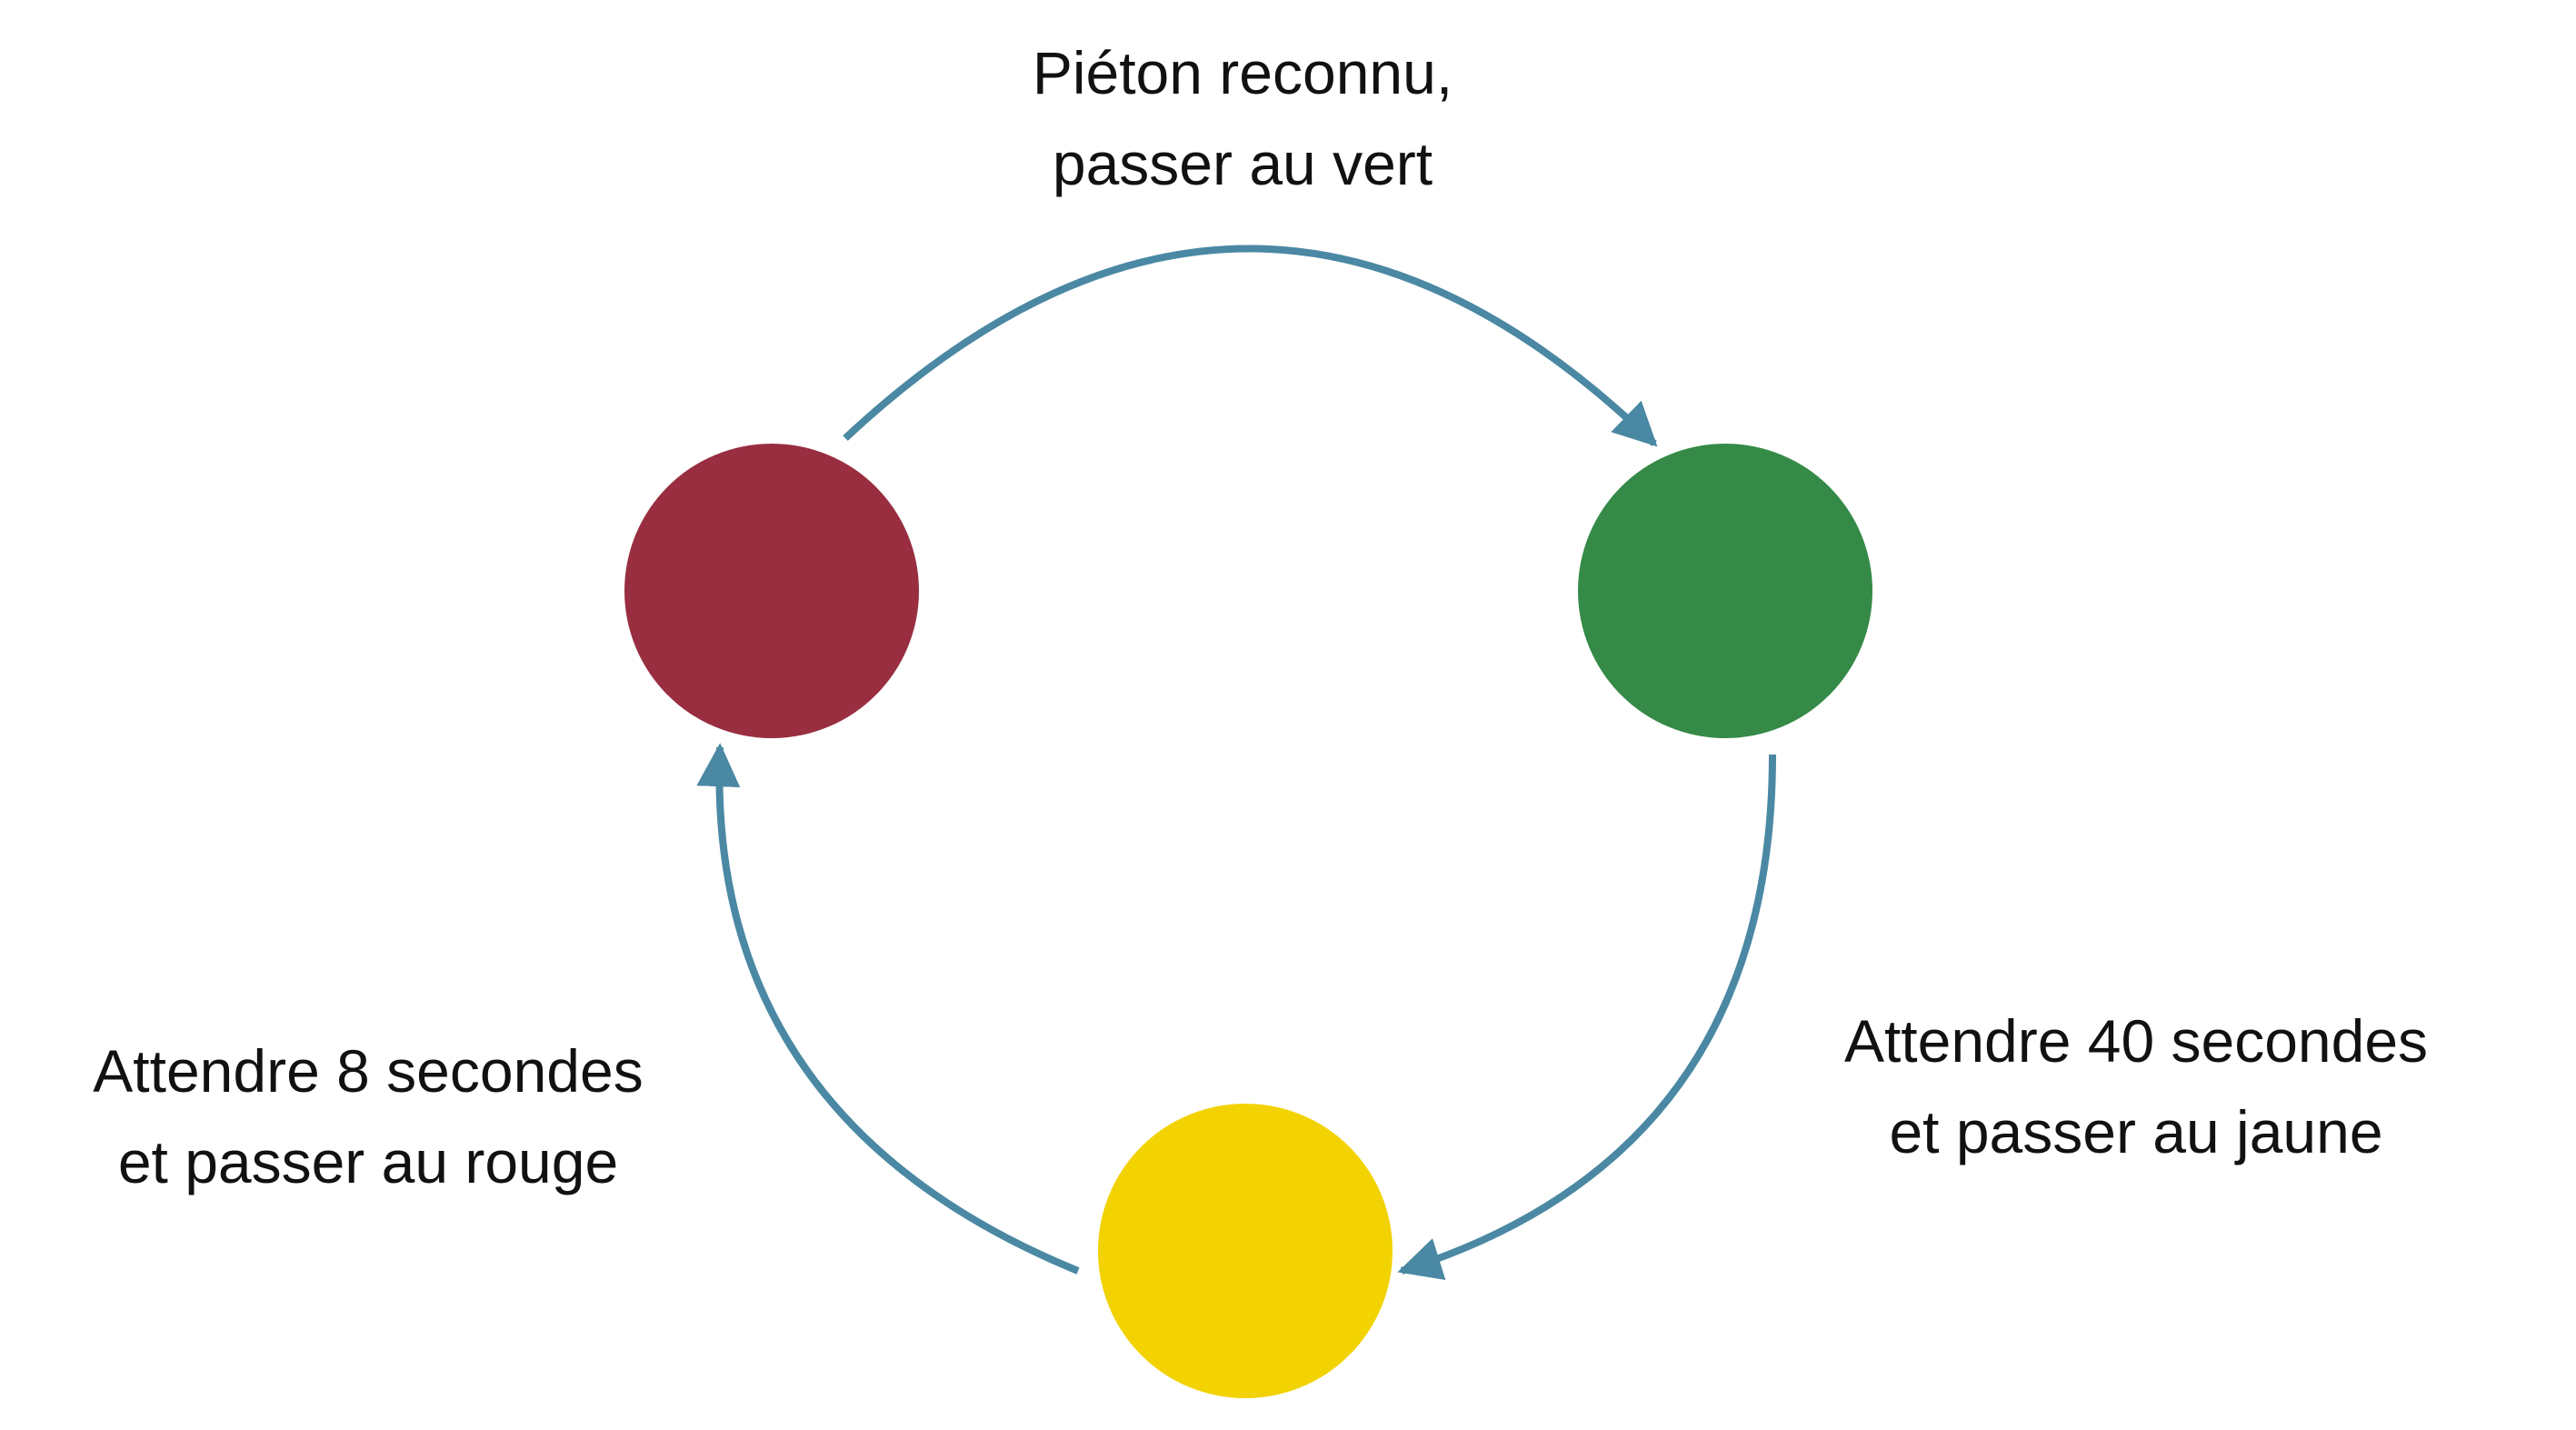 This screenshot has height=1430, width=2576. What do you see at coordinates (1245, 1251) in the screenshot?
I see `yellow-state-circle` at bounding box center [1245, 1251].